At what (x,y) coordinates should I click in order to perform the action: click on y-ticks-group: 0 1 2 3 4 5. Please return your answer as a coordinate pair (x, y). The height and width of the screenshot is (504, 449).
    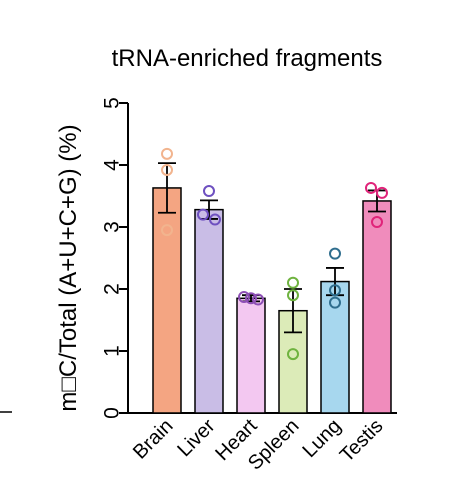
    Looking at the image, I should click on (114, 258).